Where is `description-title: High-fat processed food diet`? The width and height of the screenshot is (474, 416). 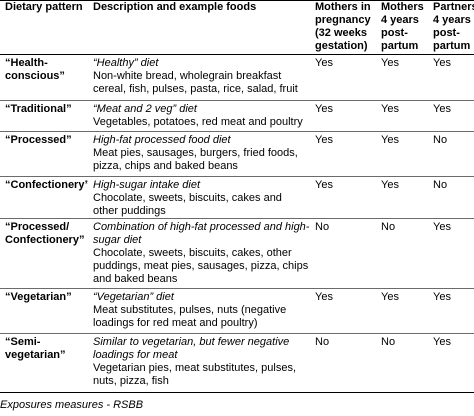
description-title: High-fat processed food diet is located at coordinates (162, 140).